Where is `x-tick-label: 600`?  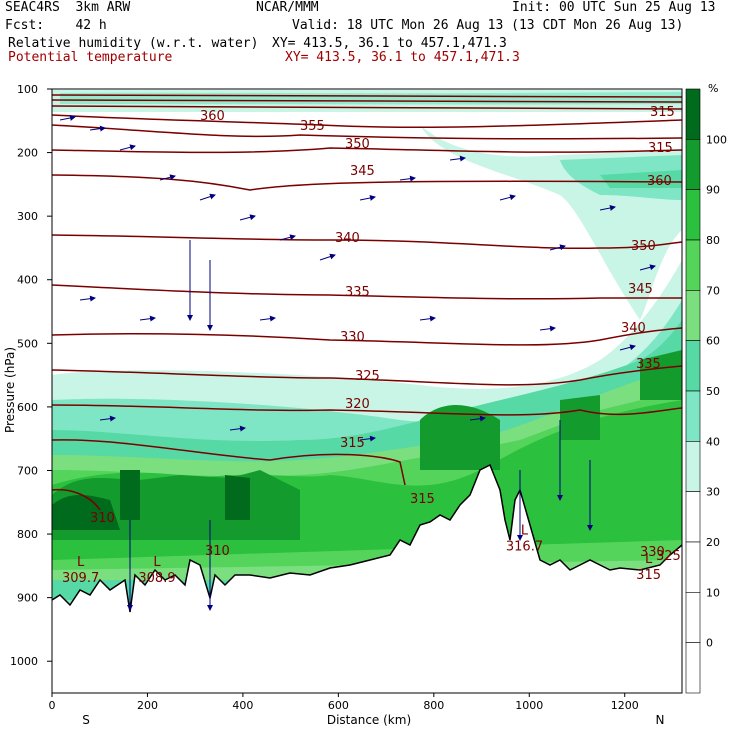 x-tick-label: 600 is located at coordinates (338, 705).